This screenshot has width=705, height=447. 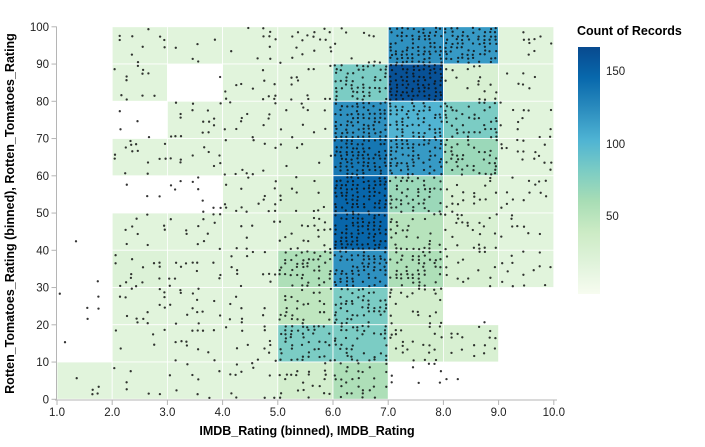 I want to click on x-tick-label: 7.0, so click(x=388, y=413).